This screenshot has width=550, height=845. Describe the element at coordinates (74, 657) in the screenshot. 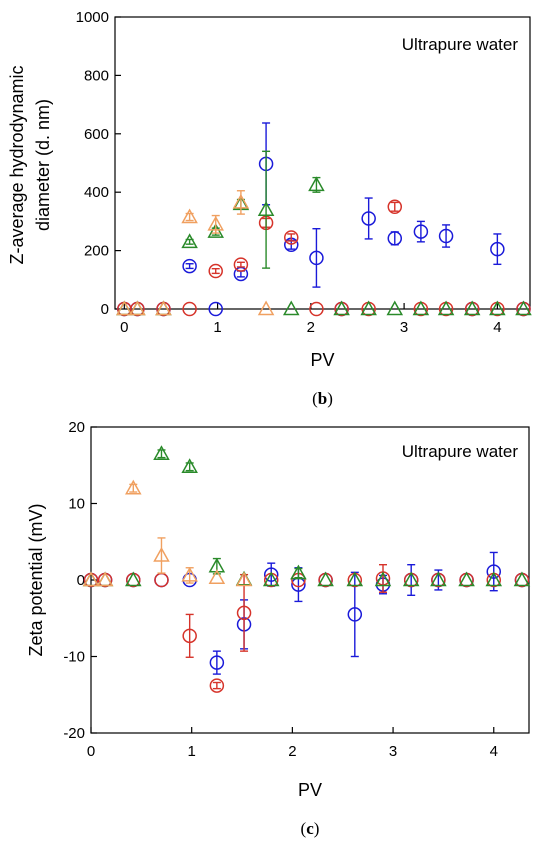

I see `y-tick-label: -10` at that location.